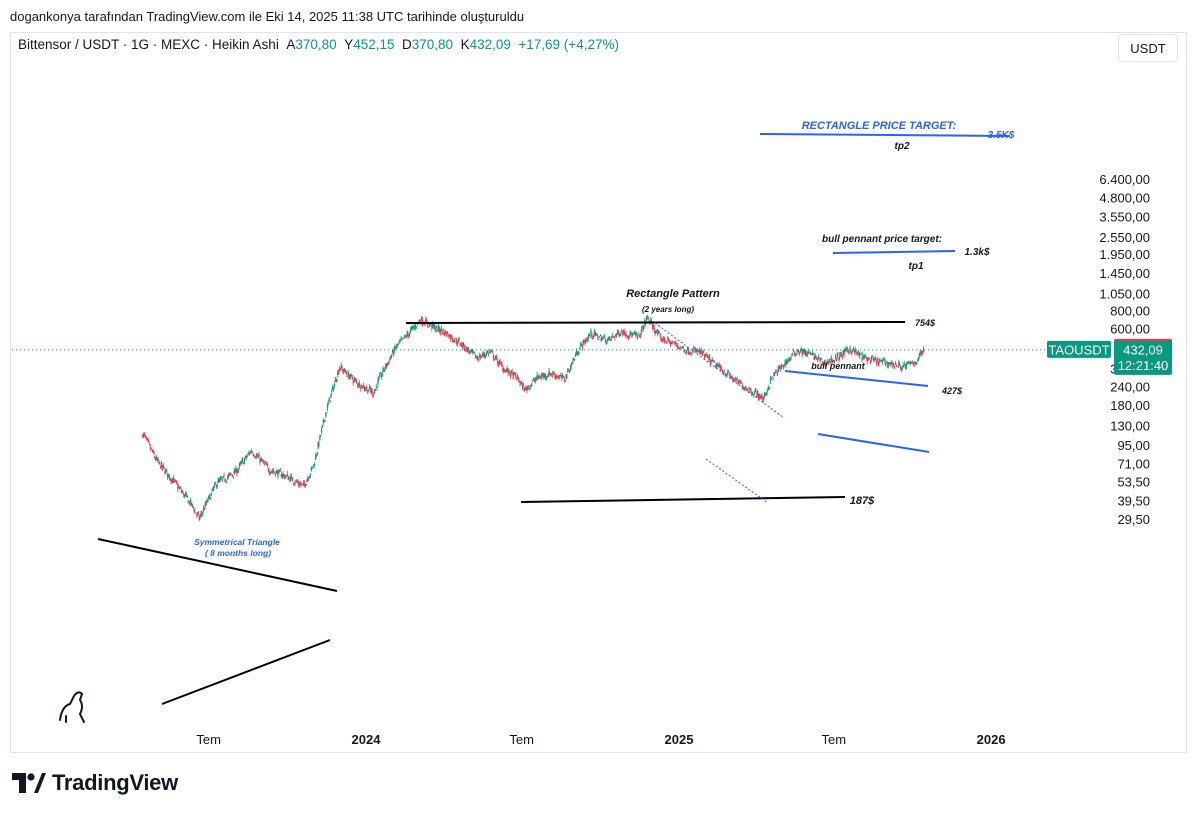 This screenshot has width=1200, height=816. I want to click on tradingview-logo: TradingView, so click(95, 783).